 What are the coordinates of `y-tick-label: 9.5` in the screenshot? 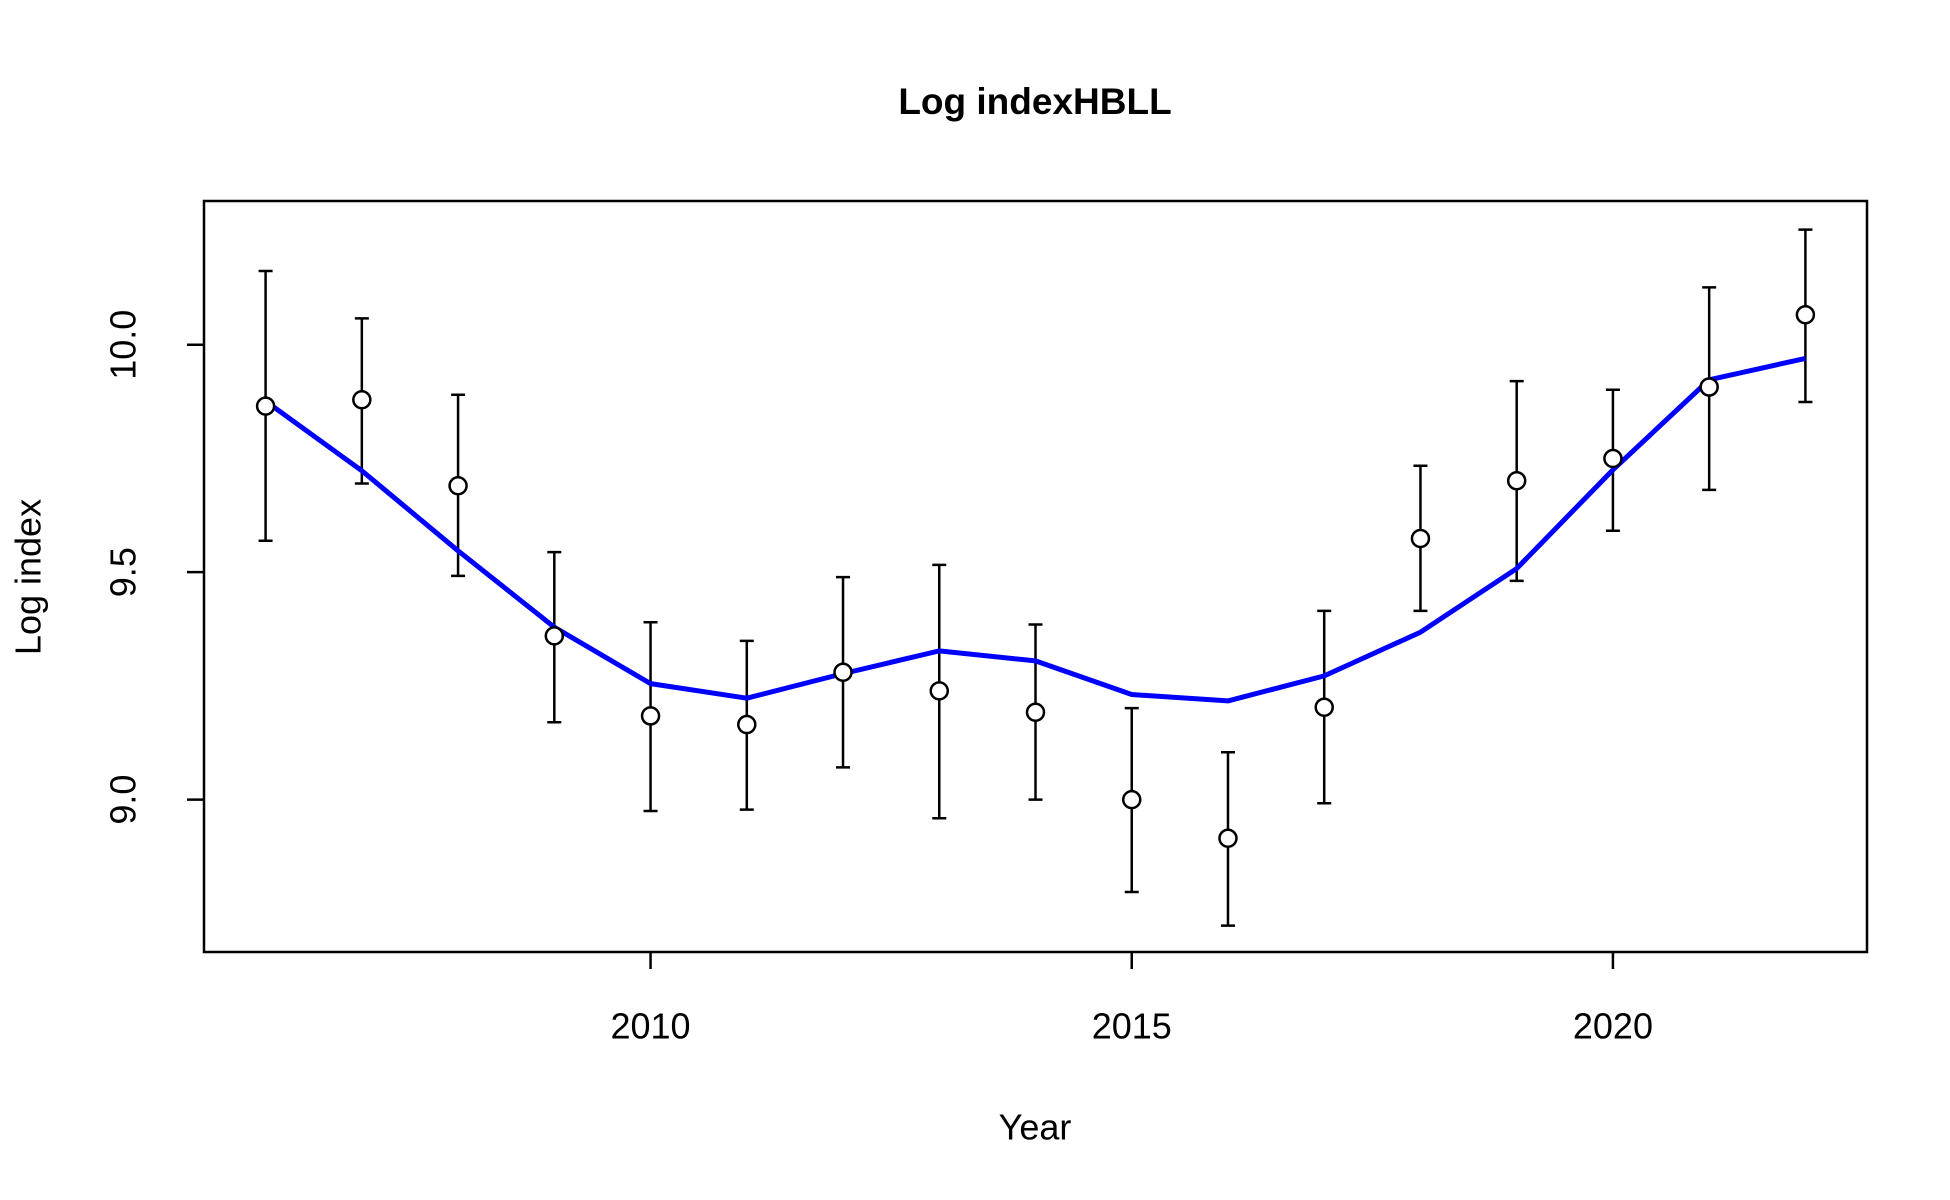 It's located at (123, 572).